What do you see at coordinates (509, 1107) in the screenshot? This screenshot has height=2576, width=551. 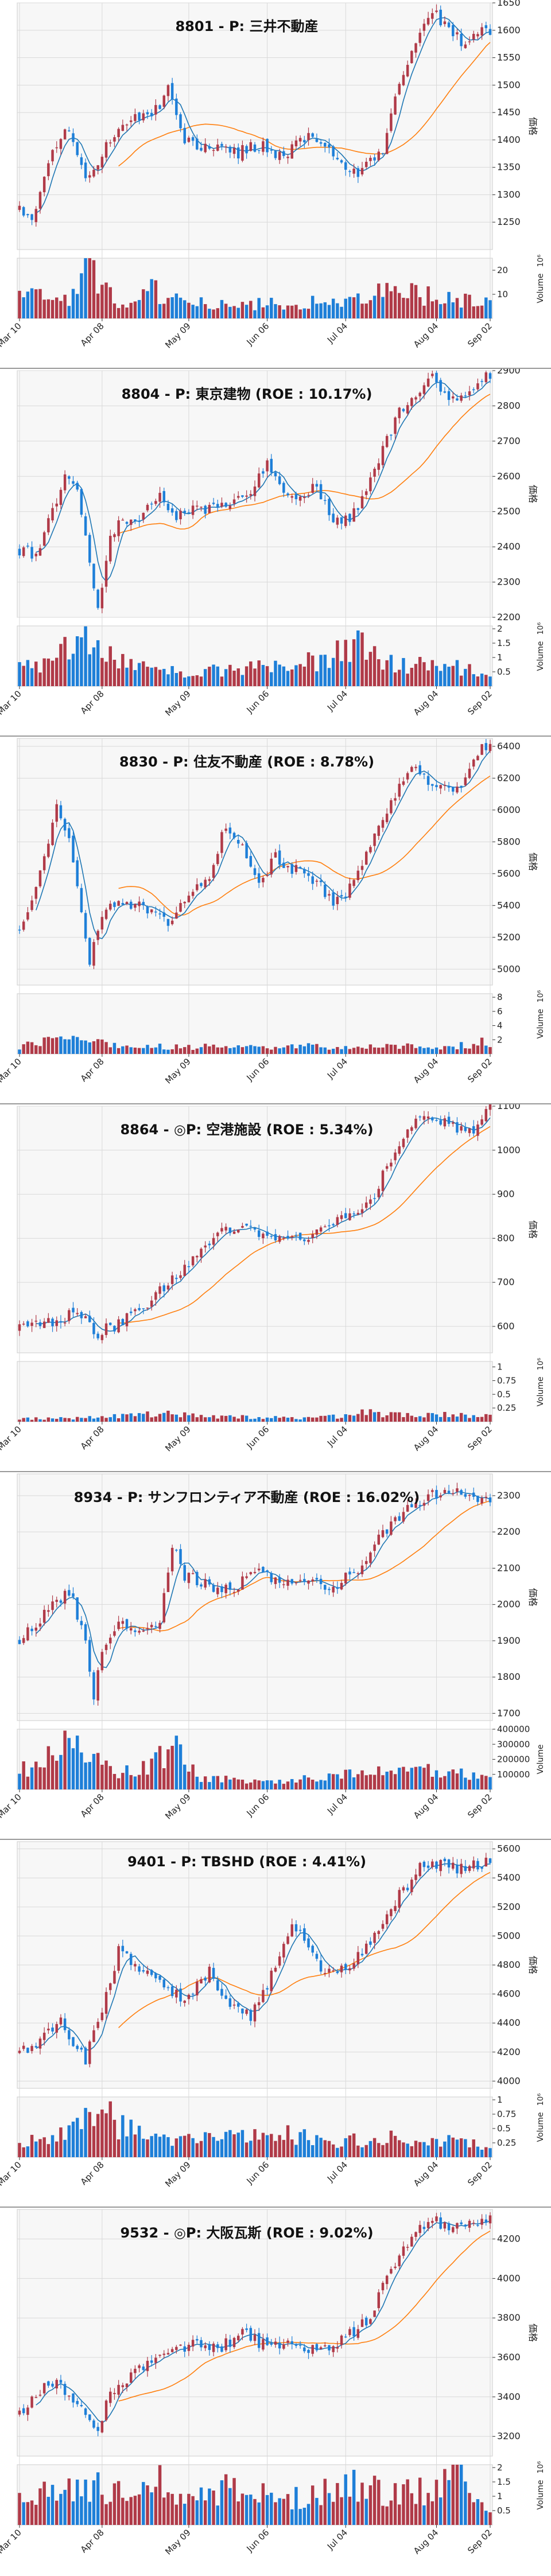 I see `y-tick-label: 1100` at bounding box center [509, 1107].